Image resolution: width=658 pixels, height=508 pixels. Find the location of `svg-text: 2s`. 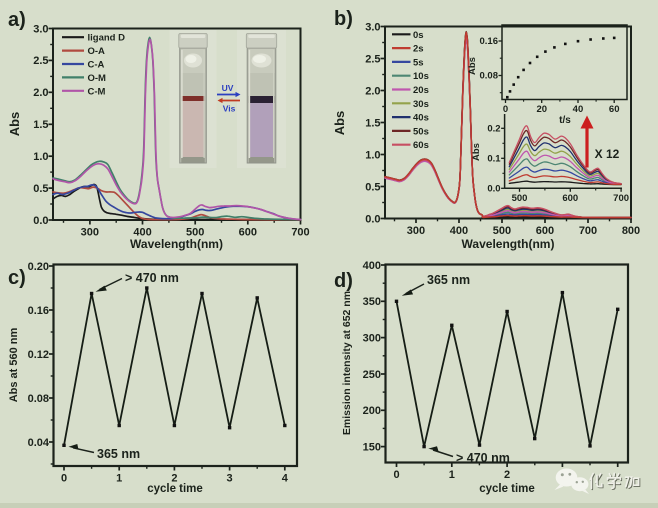

svg-text: 2s is located at coordinates (418, 49).